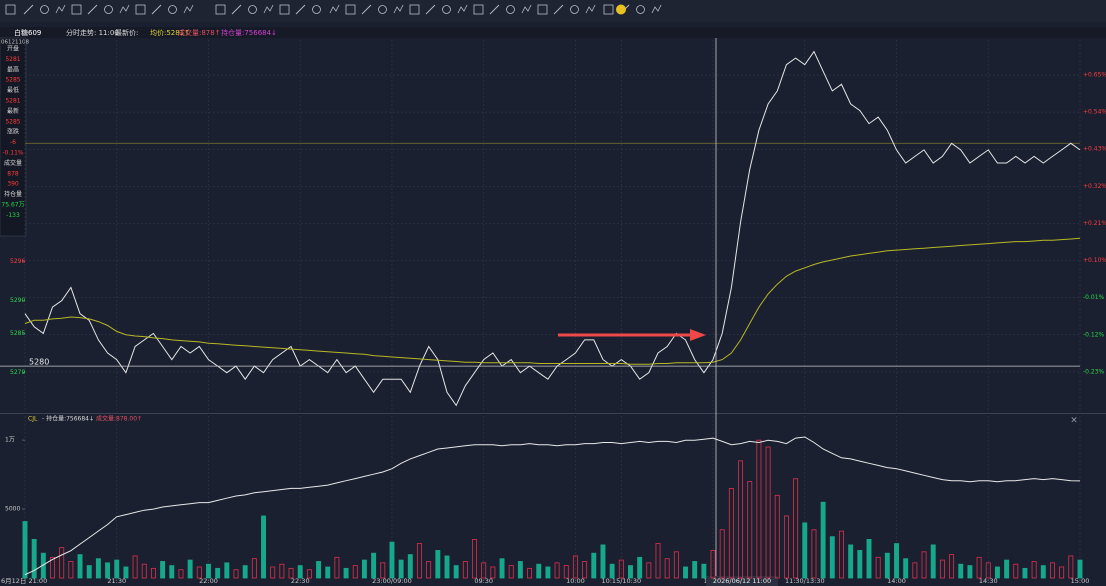 Image resolution: width=1106 pixels, height=586 pixels. What do you see at coordinates (13, 184) in the screenshot?
I see `info-value: 390` at bounding box center [13, 184].